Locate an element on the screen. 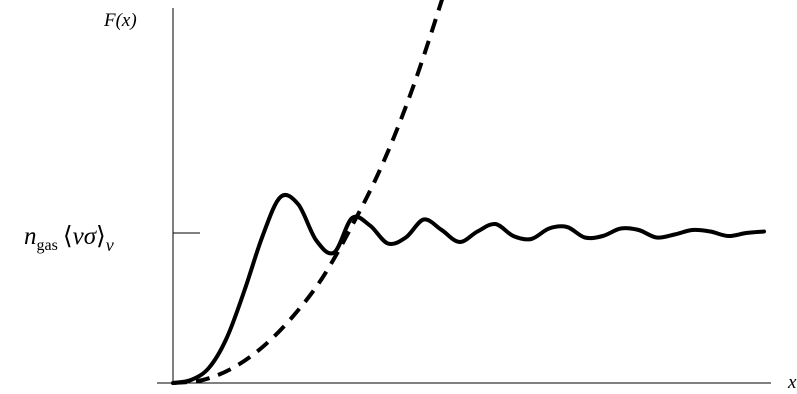  y-tick-label: ngas ⟨vσ⟩v is located at coordinates (69, 239).